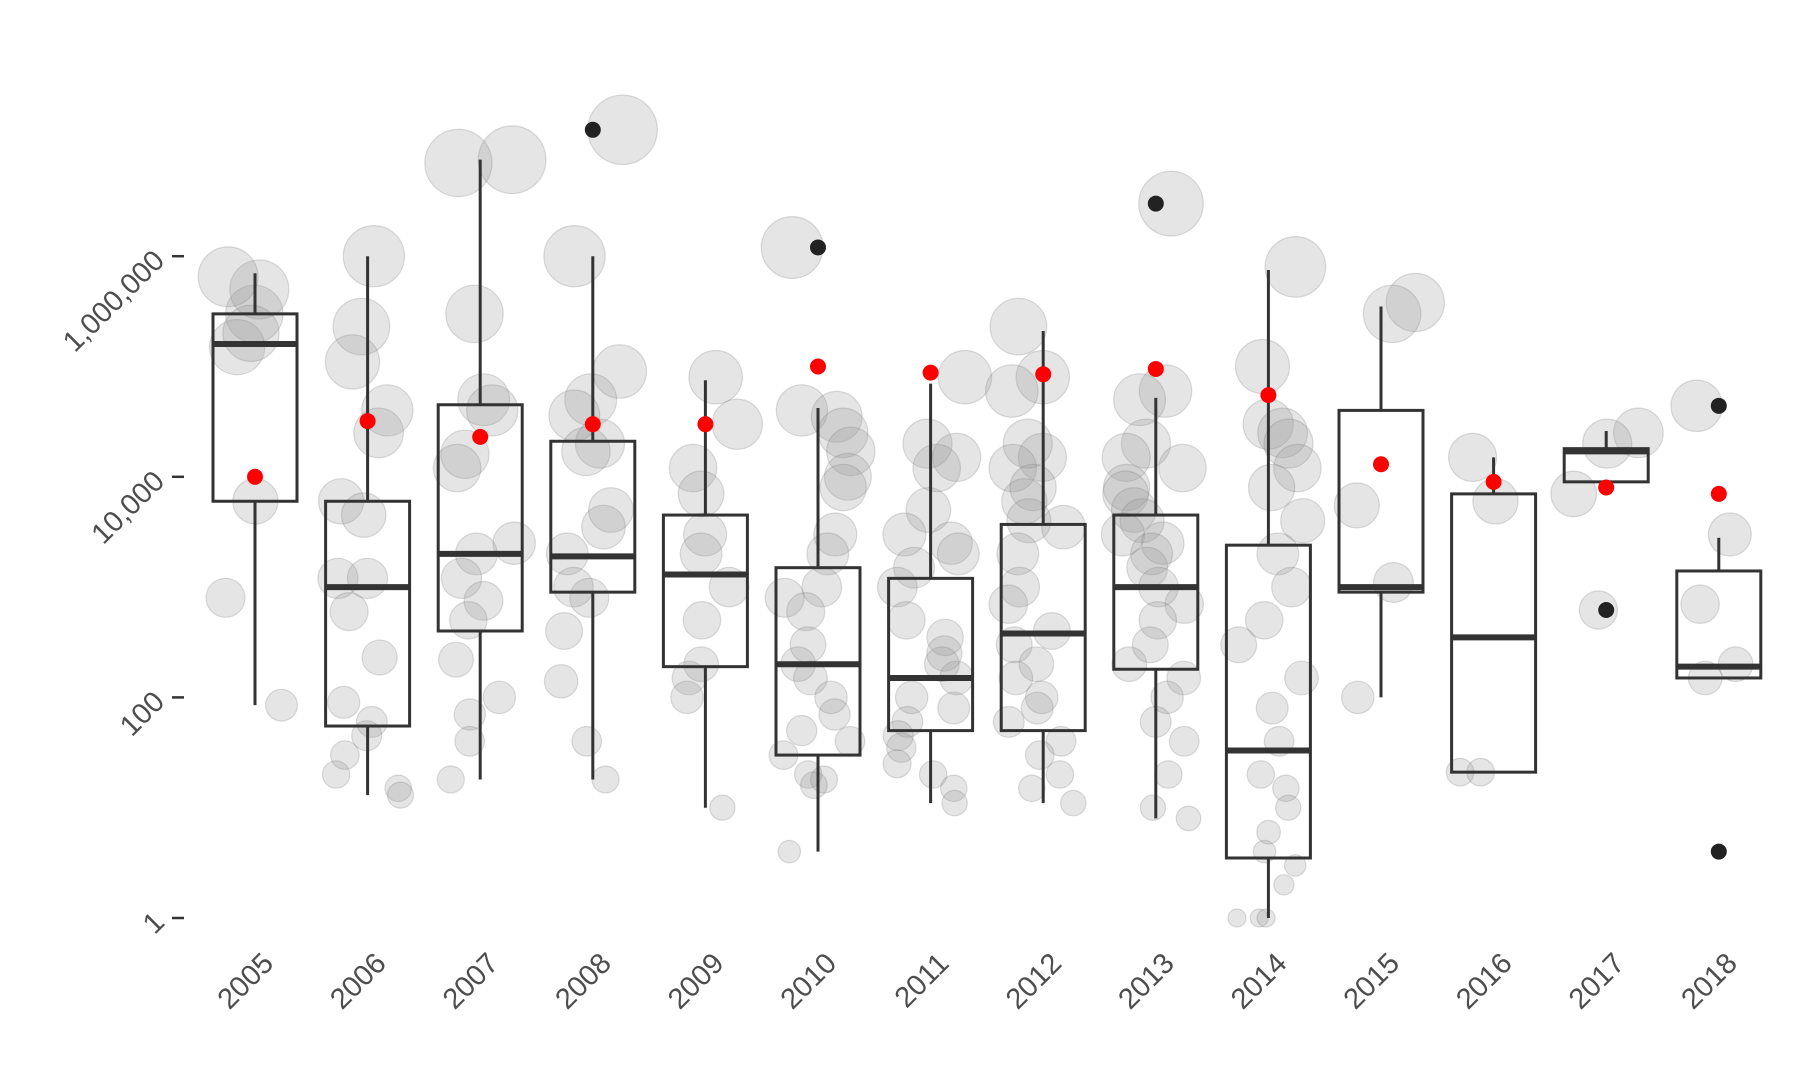 Image resolution: width=1803 pixels, height=1081 pixels. Describe the element at coordinates (368, 526) in the screenshot. I see `box-2006` at that location.